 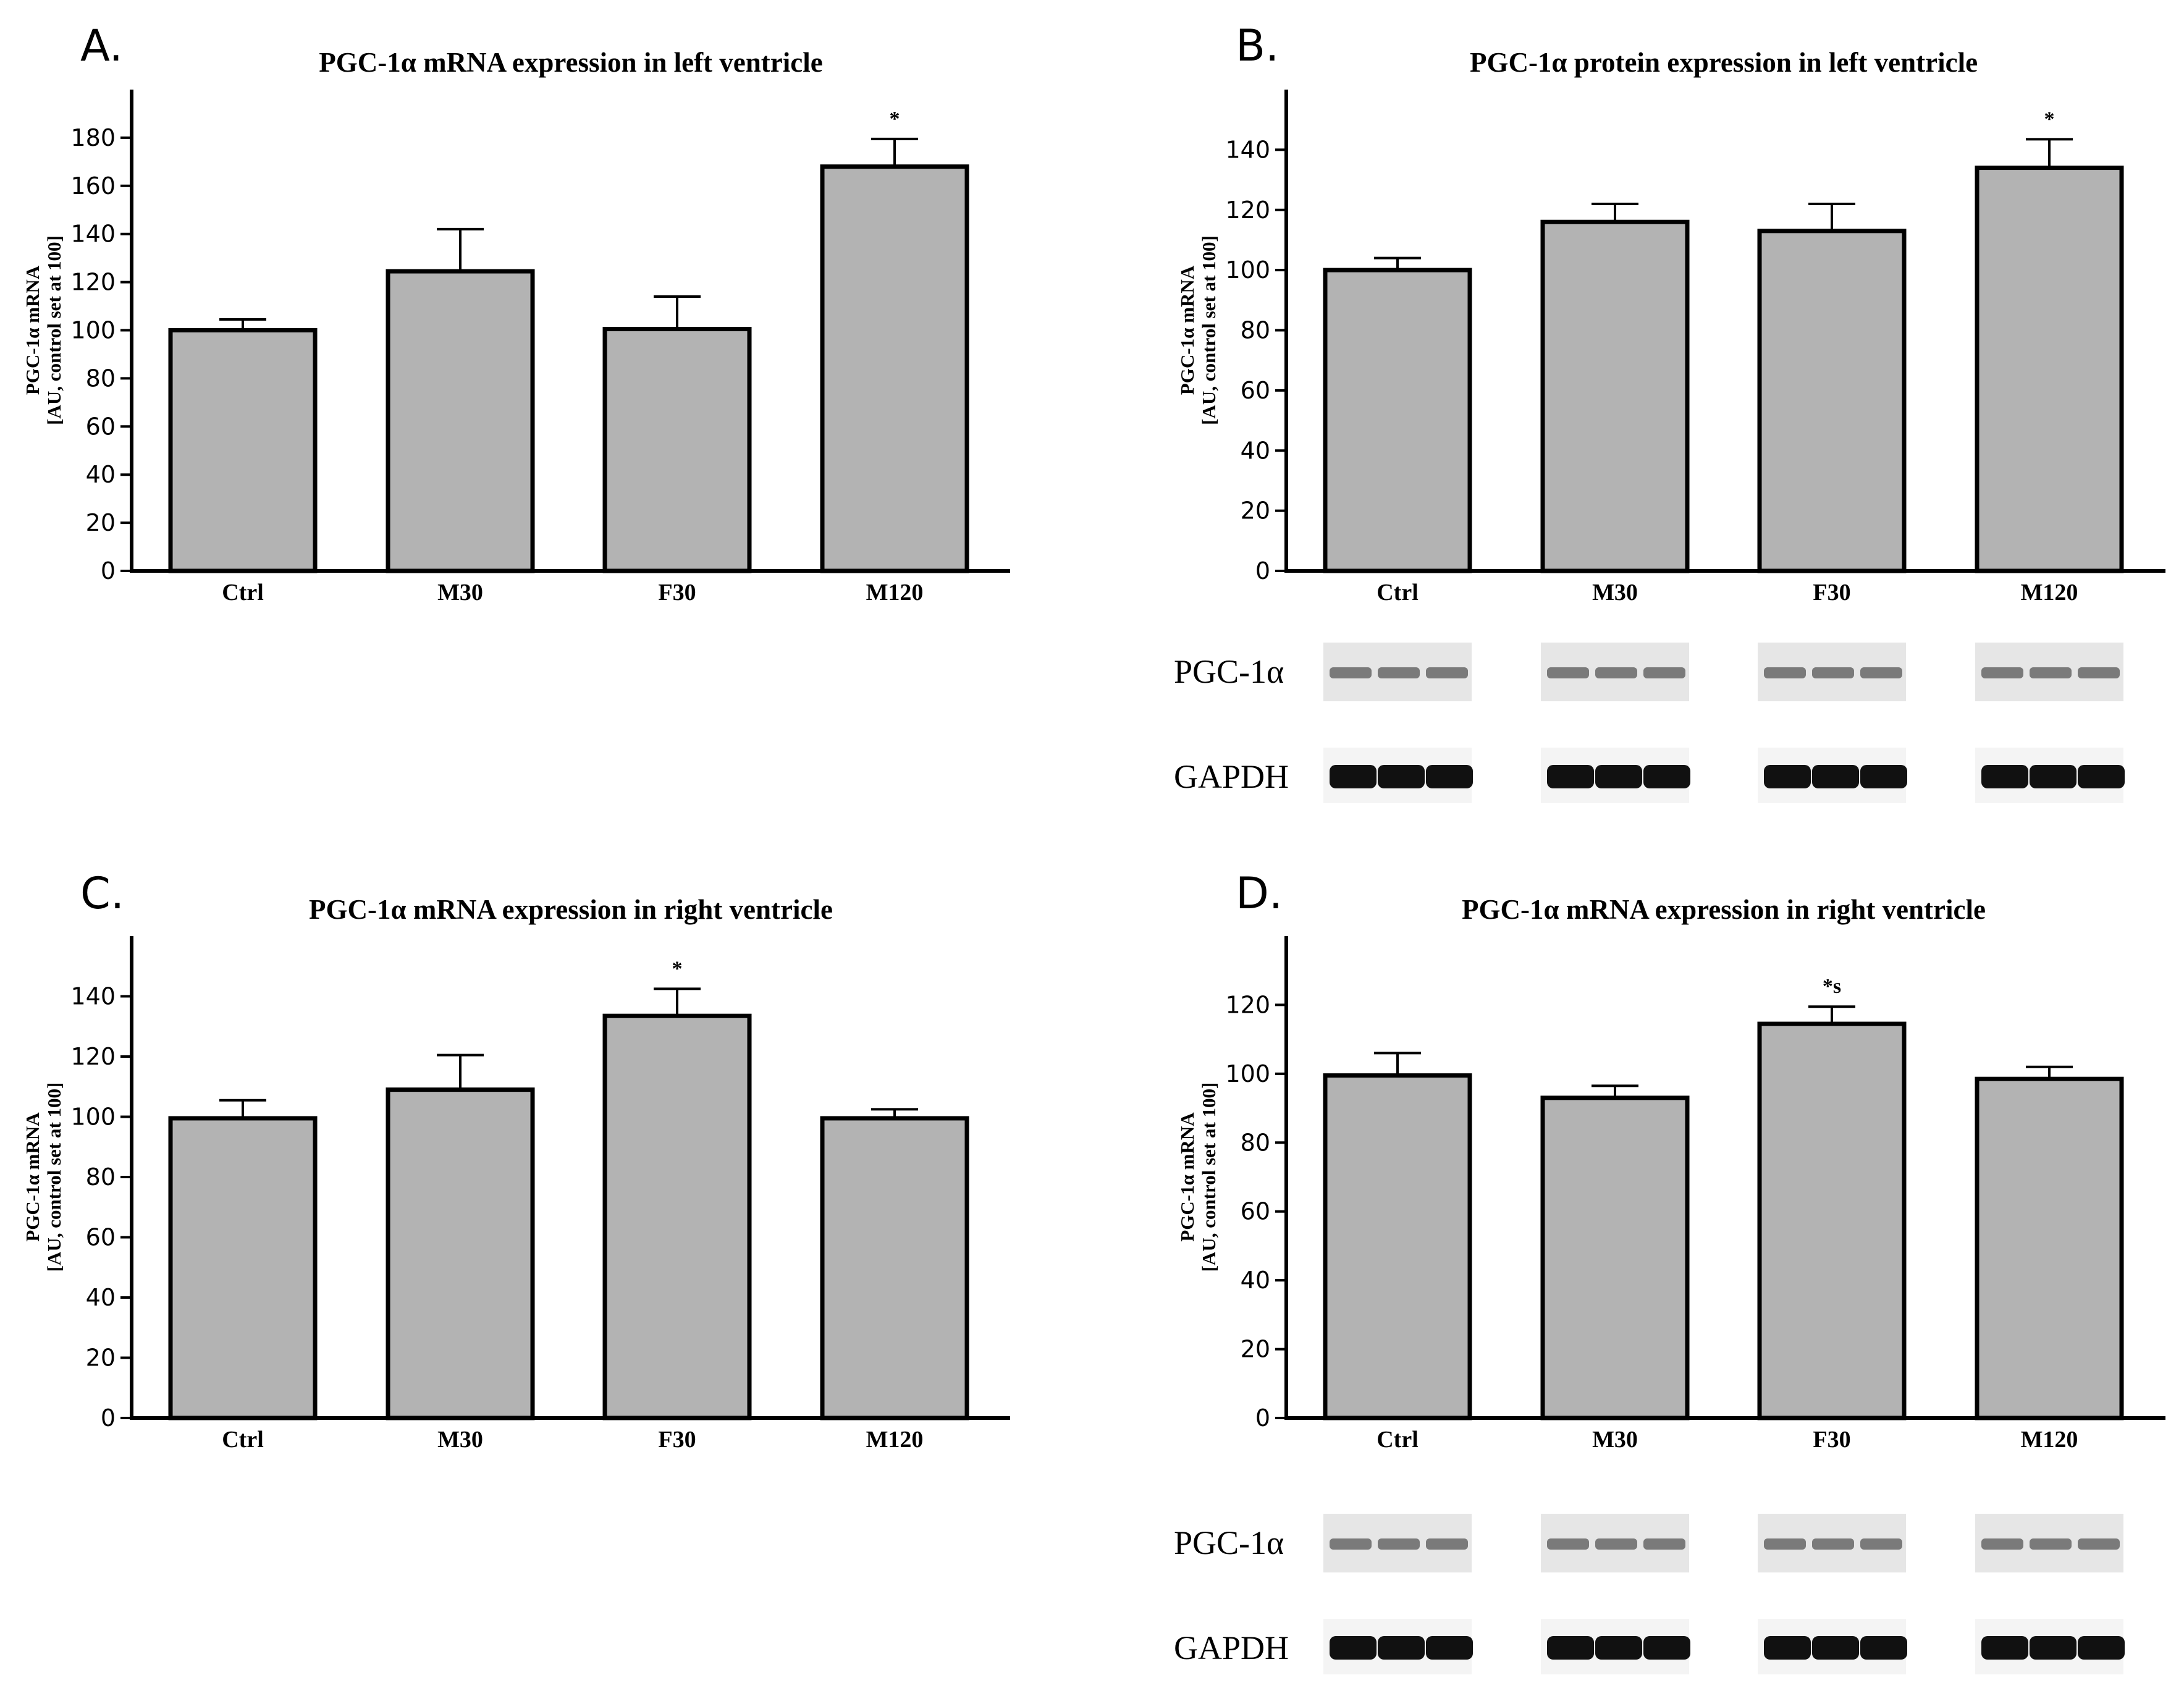 What do you see at coordinates (1259, 893) in the screenshot?
I see `panel-letter: D.` at bounding box center [1259, 893].